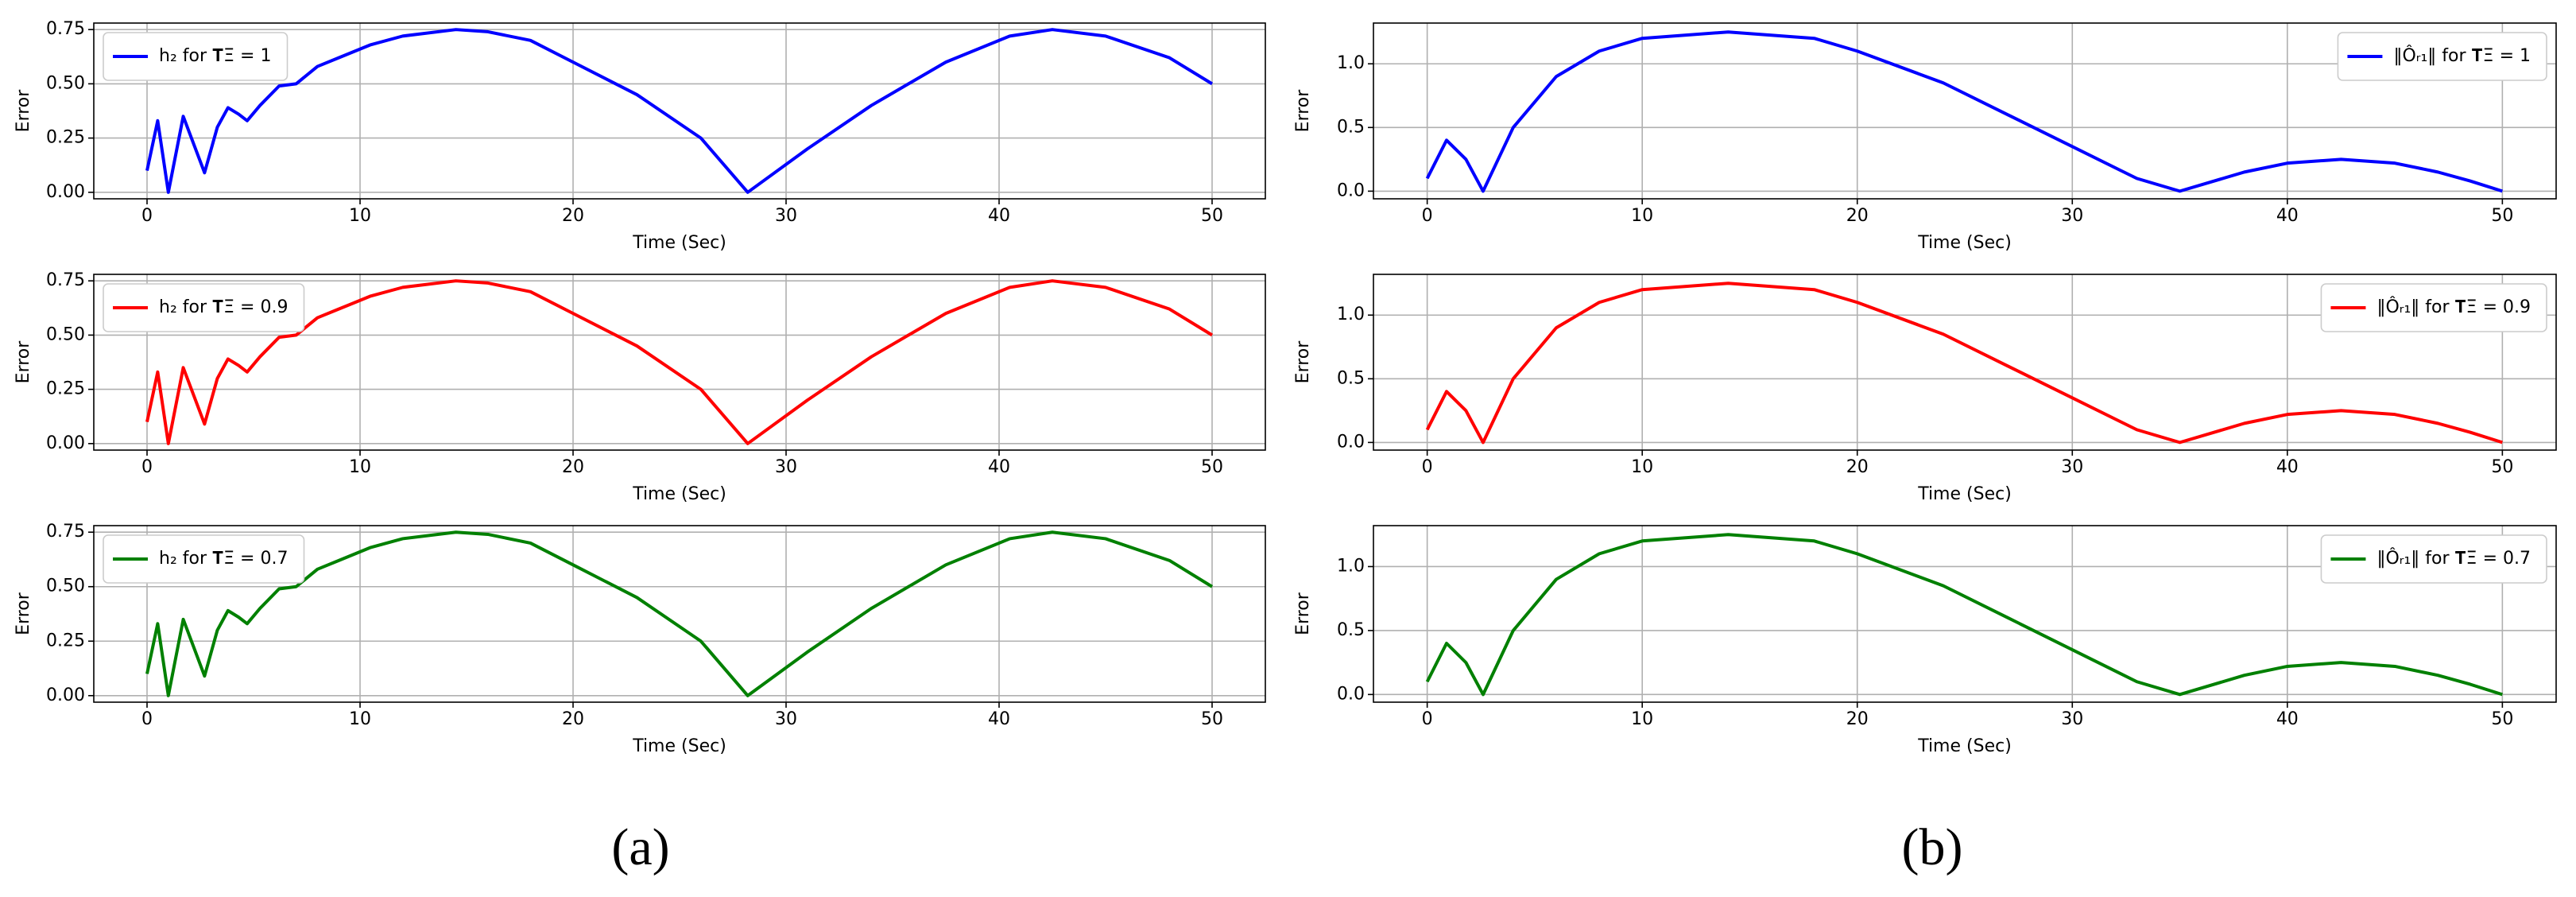  I want to click on caption: (a), so click(640, 847).